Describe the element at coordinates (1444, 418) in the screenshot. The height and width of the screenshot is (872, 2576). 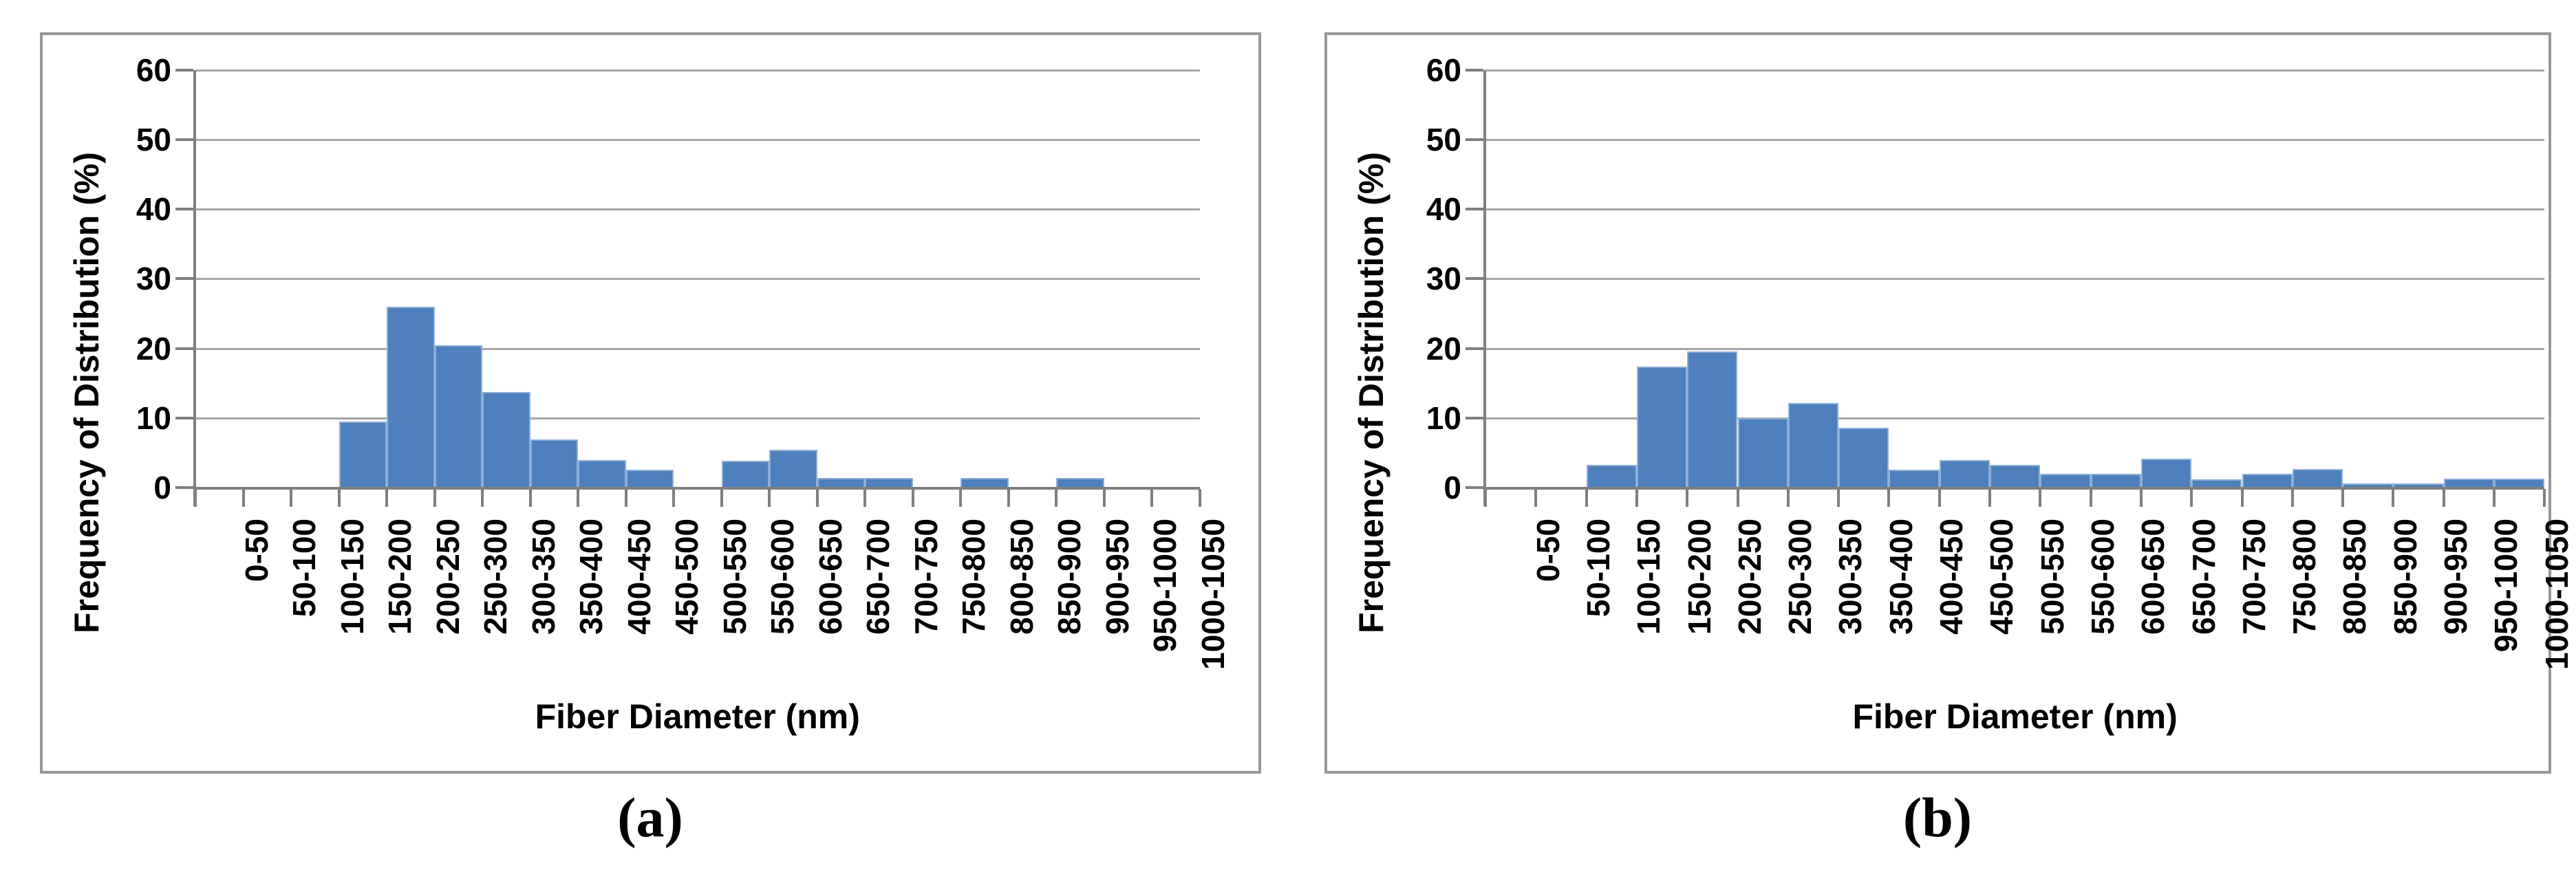
I see `y-tick-label-10: 10` at that location.